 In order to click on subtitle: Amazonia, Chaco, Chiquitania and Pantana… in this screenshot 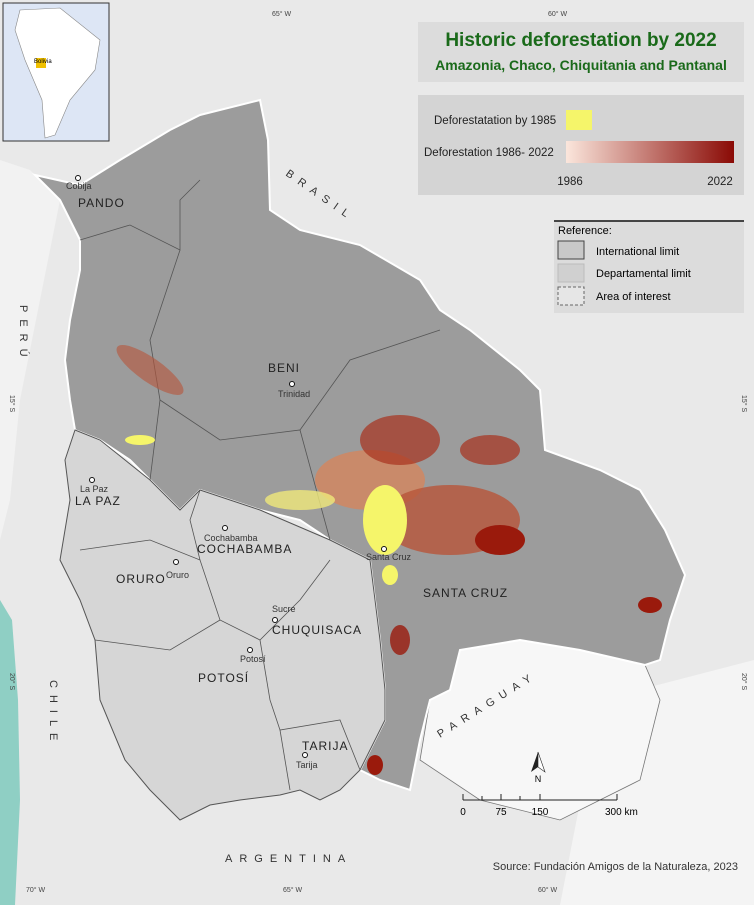, I will do `click(581, 65)`.